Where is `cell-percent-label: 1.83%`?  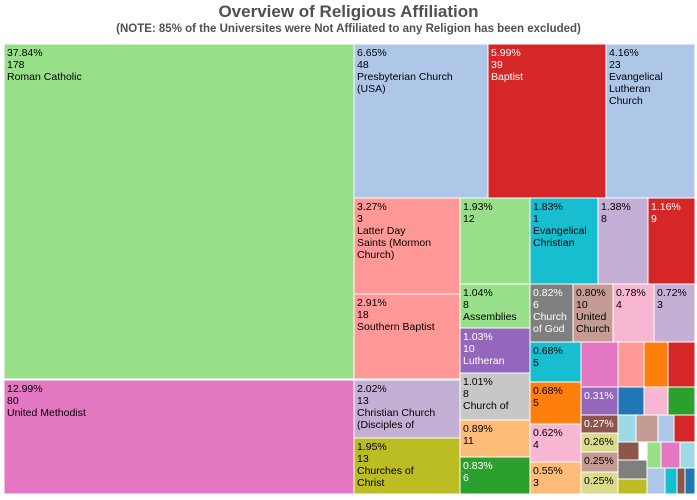
cell-percent-label: 1.83% is located at coordinates (548, 207).